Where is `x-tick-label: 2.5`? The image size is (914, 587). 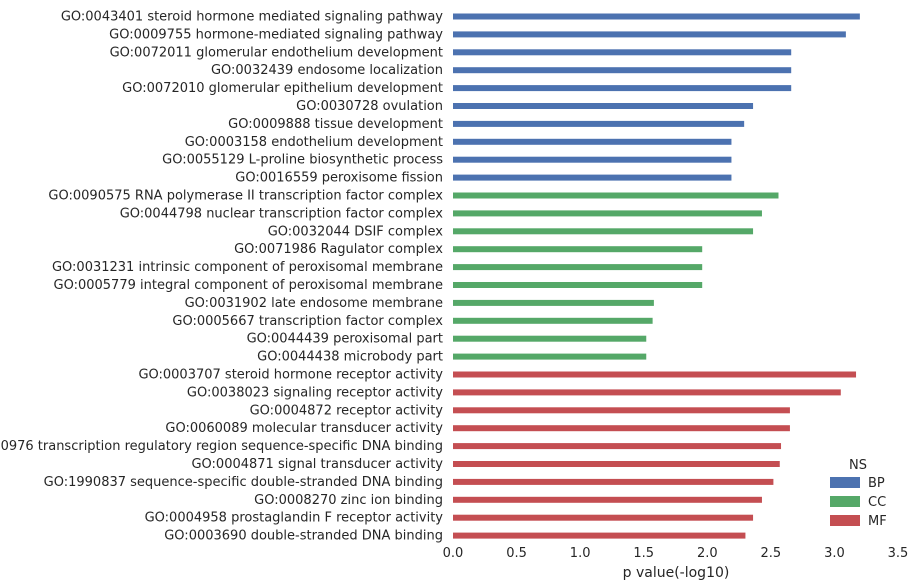 x-tick-label: 2.5 is located at coordinates (771, 553).